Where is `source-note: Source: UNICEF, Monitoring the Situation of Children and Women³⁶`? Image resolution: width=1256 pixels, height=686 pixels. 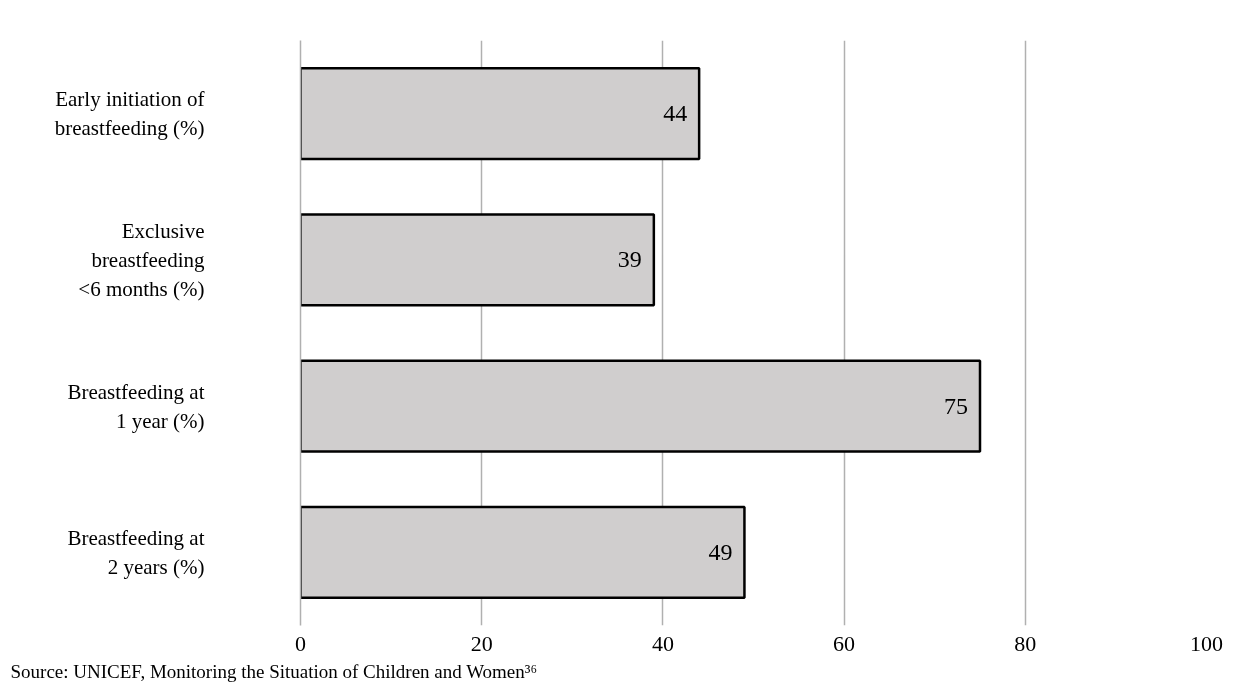
source-note: Source: UNICEF, Monitoring the Situation of Children and Women³⁶ is located at coordinates (274, 671).